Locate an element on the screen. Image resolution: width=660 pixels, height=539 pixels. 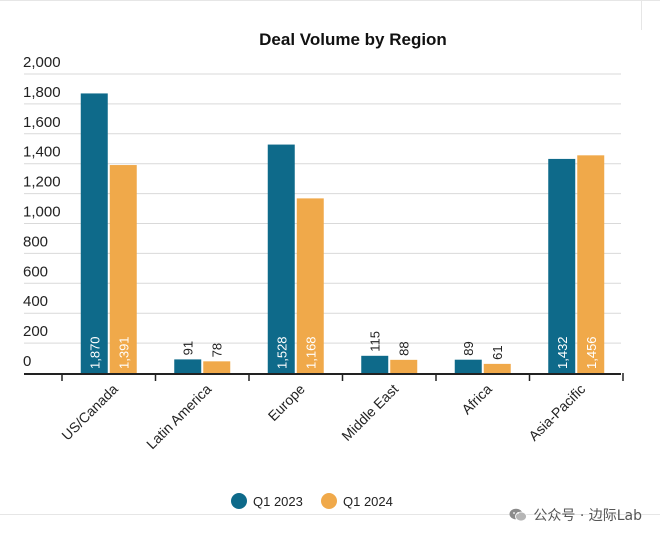
watermark: 公众号 · 边际Lab is located at coordinates (575, 515).